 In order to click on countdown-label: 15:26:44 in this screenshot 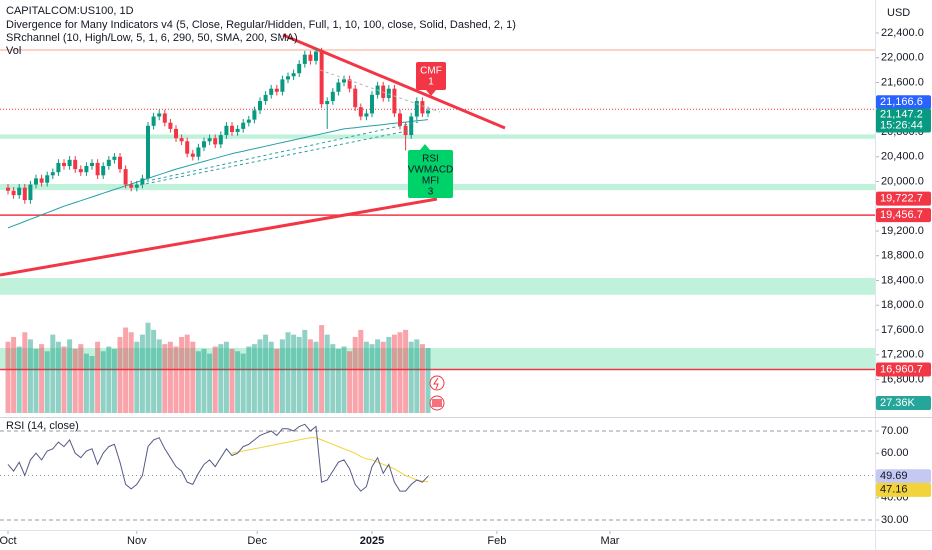, I will do `click(901, 125)`.